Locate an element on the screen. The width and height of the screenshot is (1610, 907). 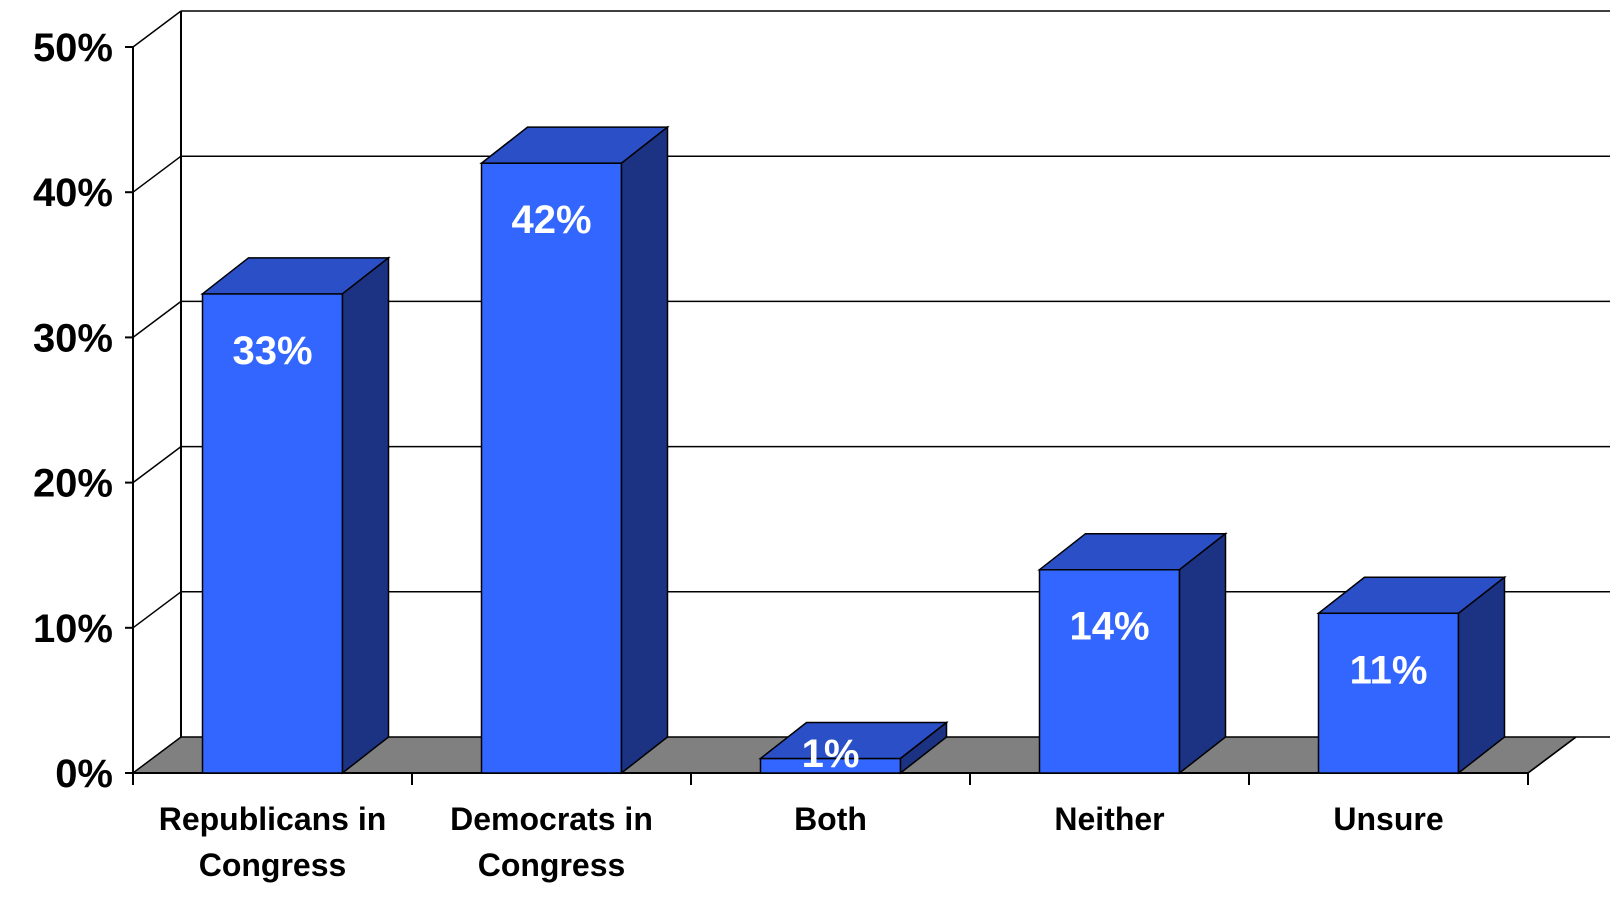
y-tick-labels: 0% 10% 20% 30% 40% 50% is located at coordinates (73, 411).